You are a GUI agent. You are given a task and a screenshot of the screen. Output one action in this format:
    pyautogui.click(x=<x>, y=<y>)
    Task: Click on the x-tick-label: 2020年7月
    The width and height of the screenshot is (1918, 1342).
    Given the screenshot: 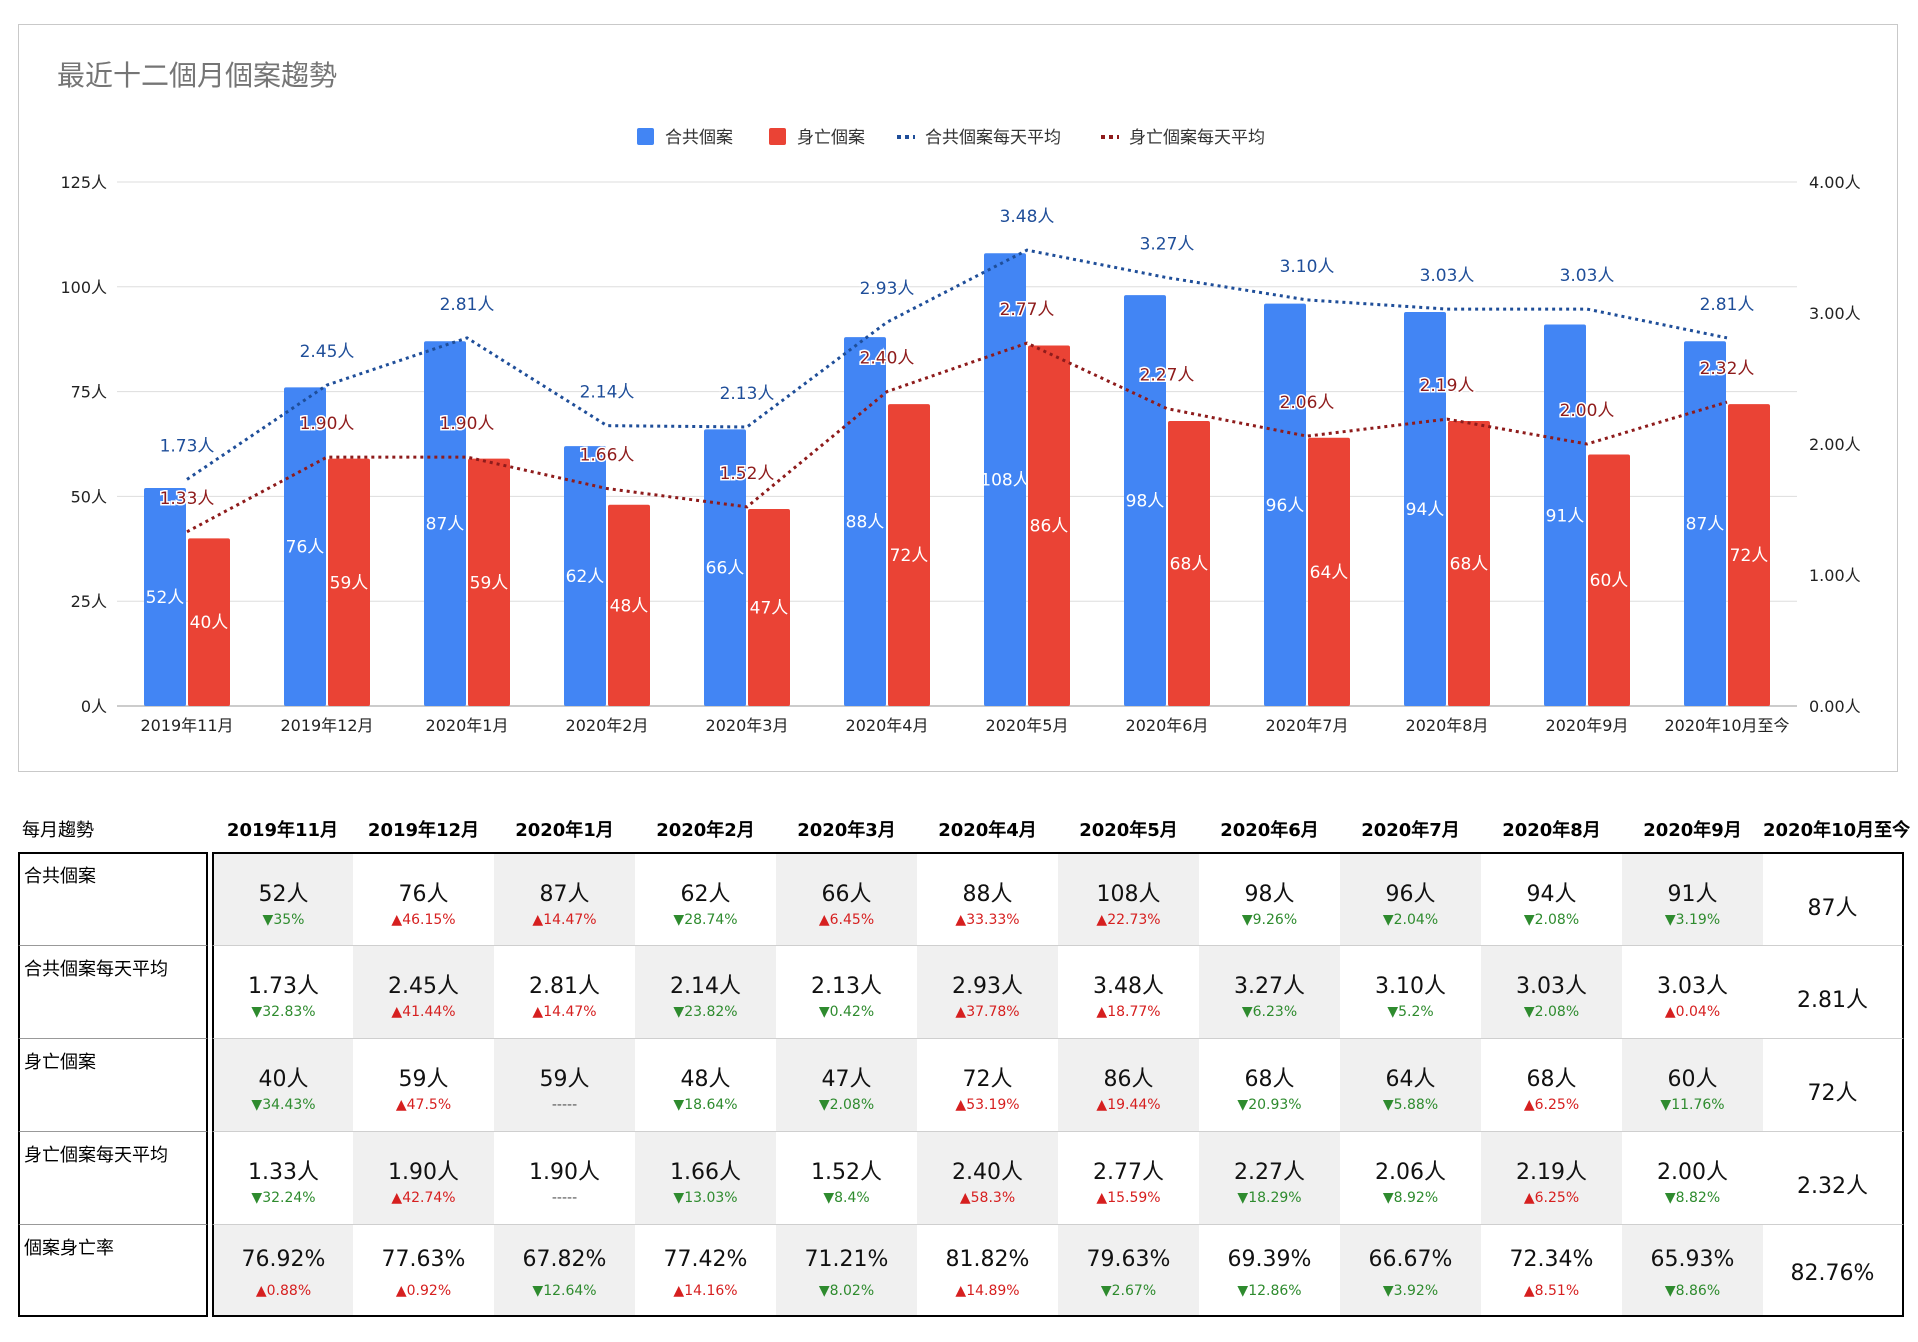 What is the action you would take?
    pyautogui.click(x=1307, y=725)
    